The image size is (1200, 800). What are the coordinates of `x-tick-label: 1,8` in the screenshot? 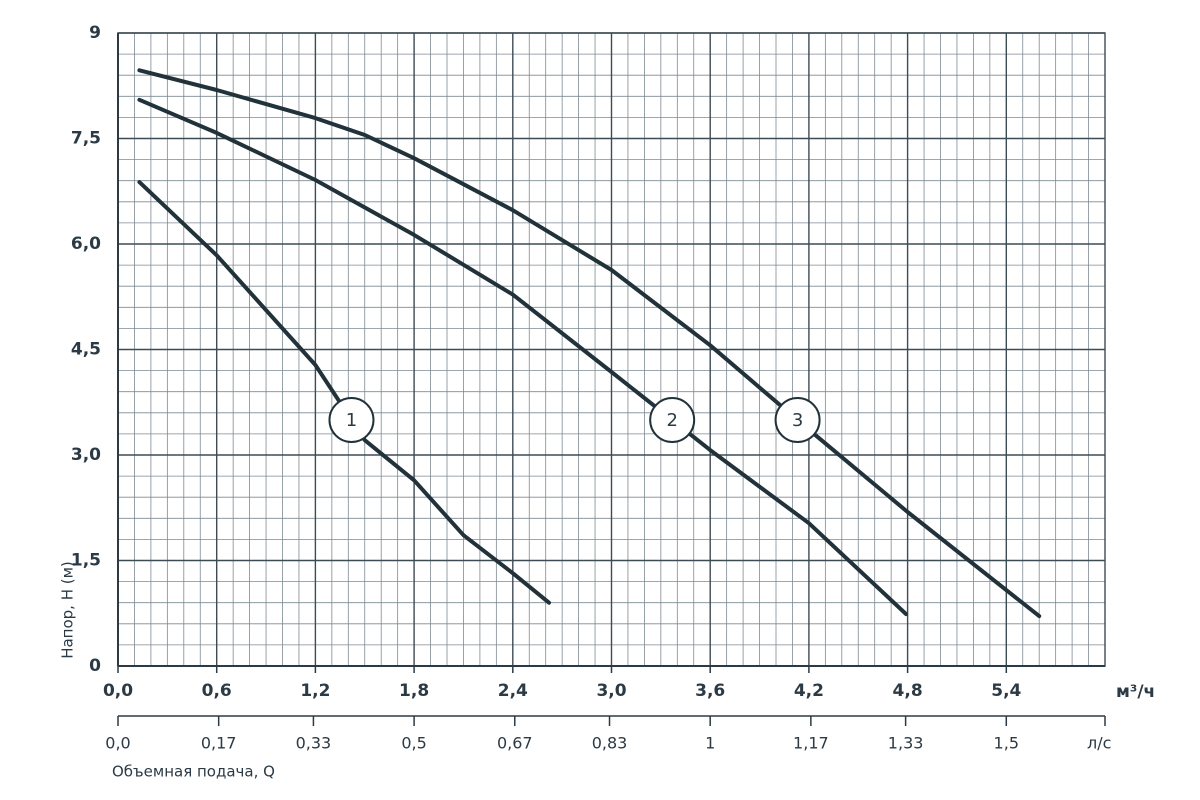 It's located at (414, 691).